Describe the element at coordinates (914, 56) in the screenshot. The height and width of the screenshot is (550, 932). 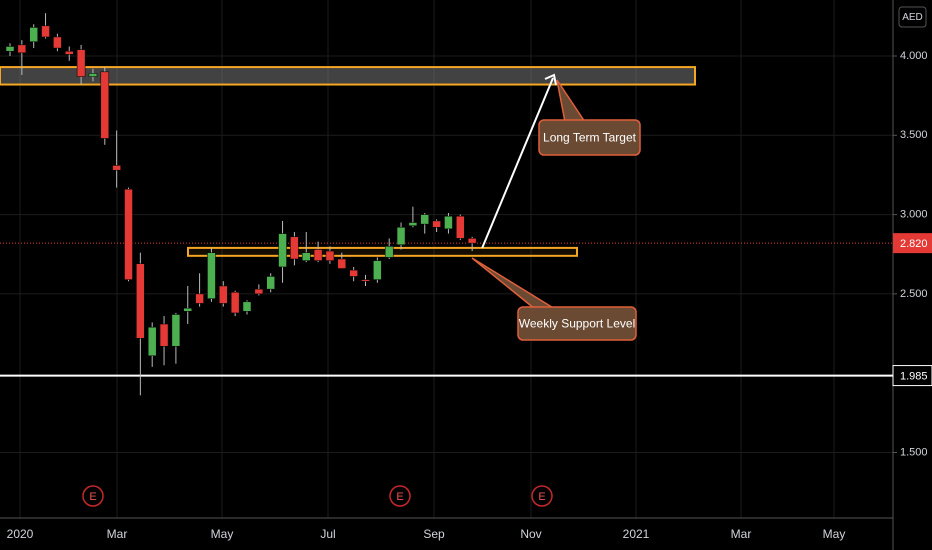
I see `y-tick-label: 4.000` at that location.